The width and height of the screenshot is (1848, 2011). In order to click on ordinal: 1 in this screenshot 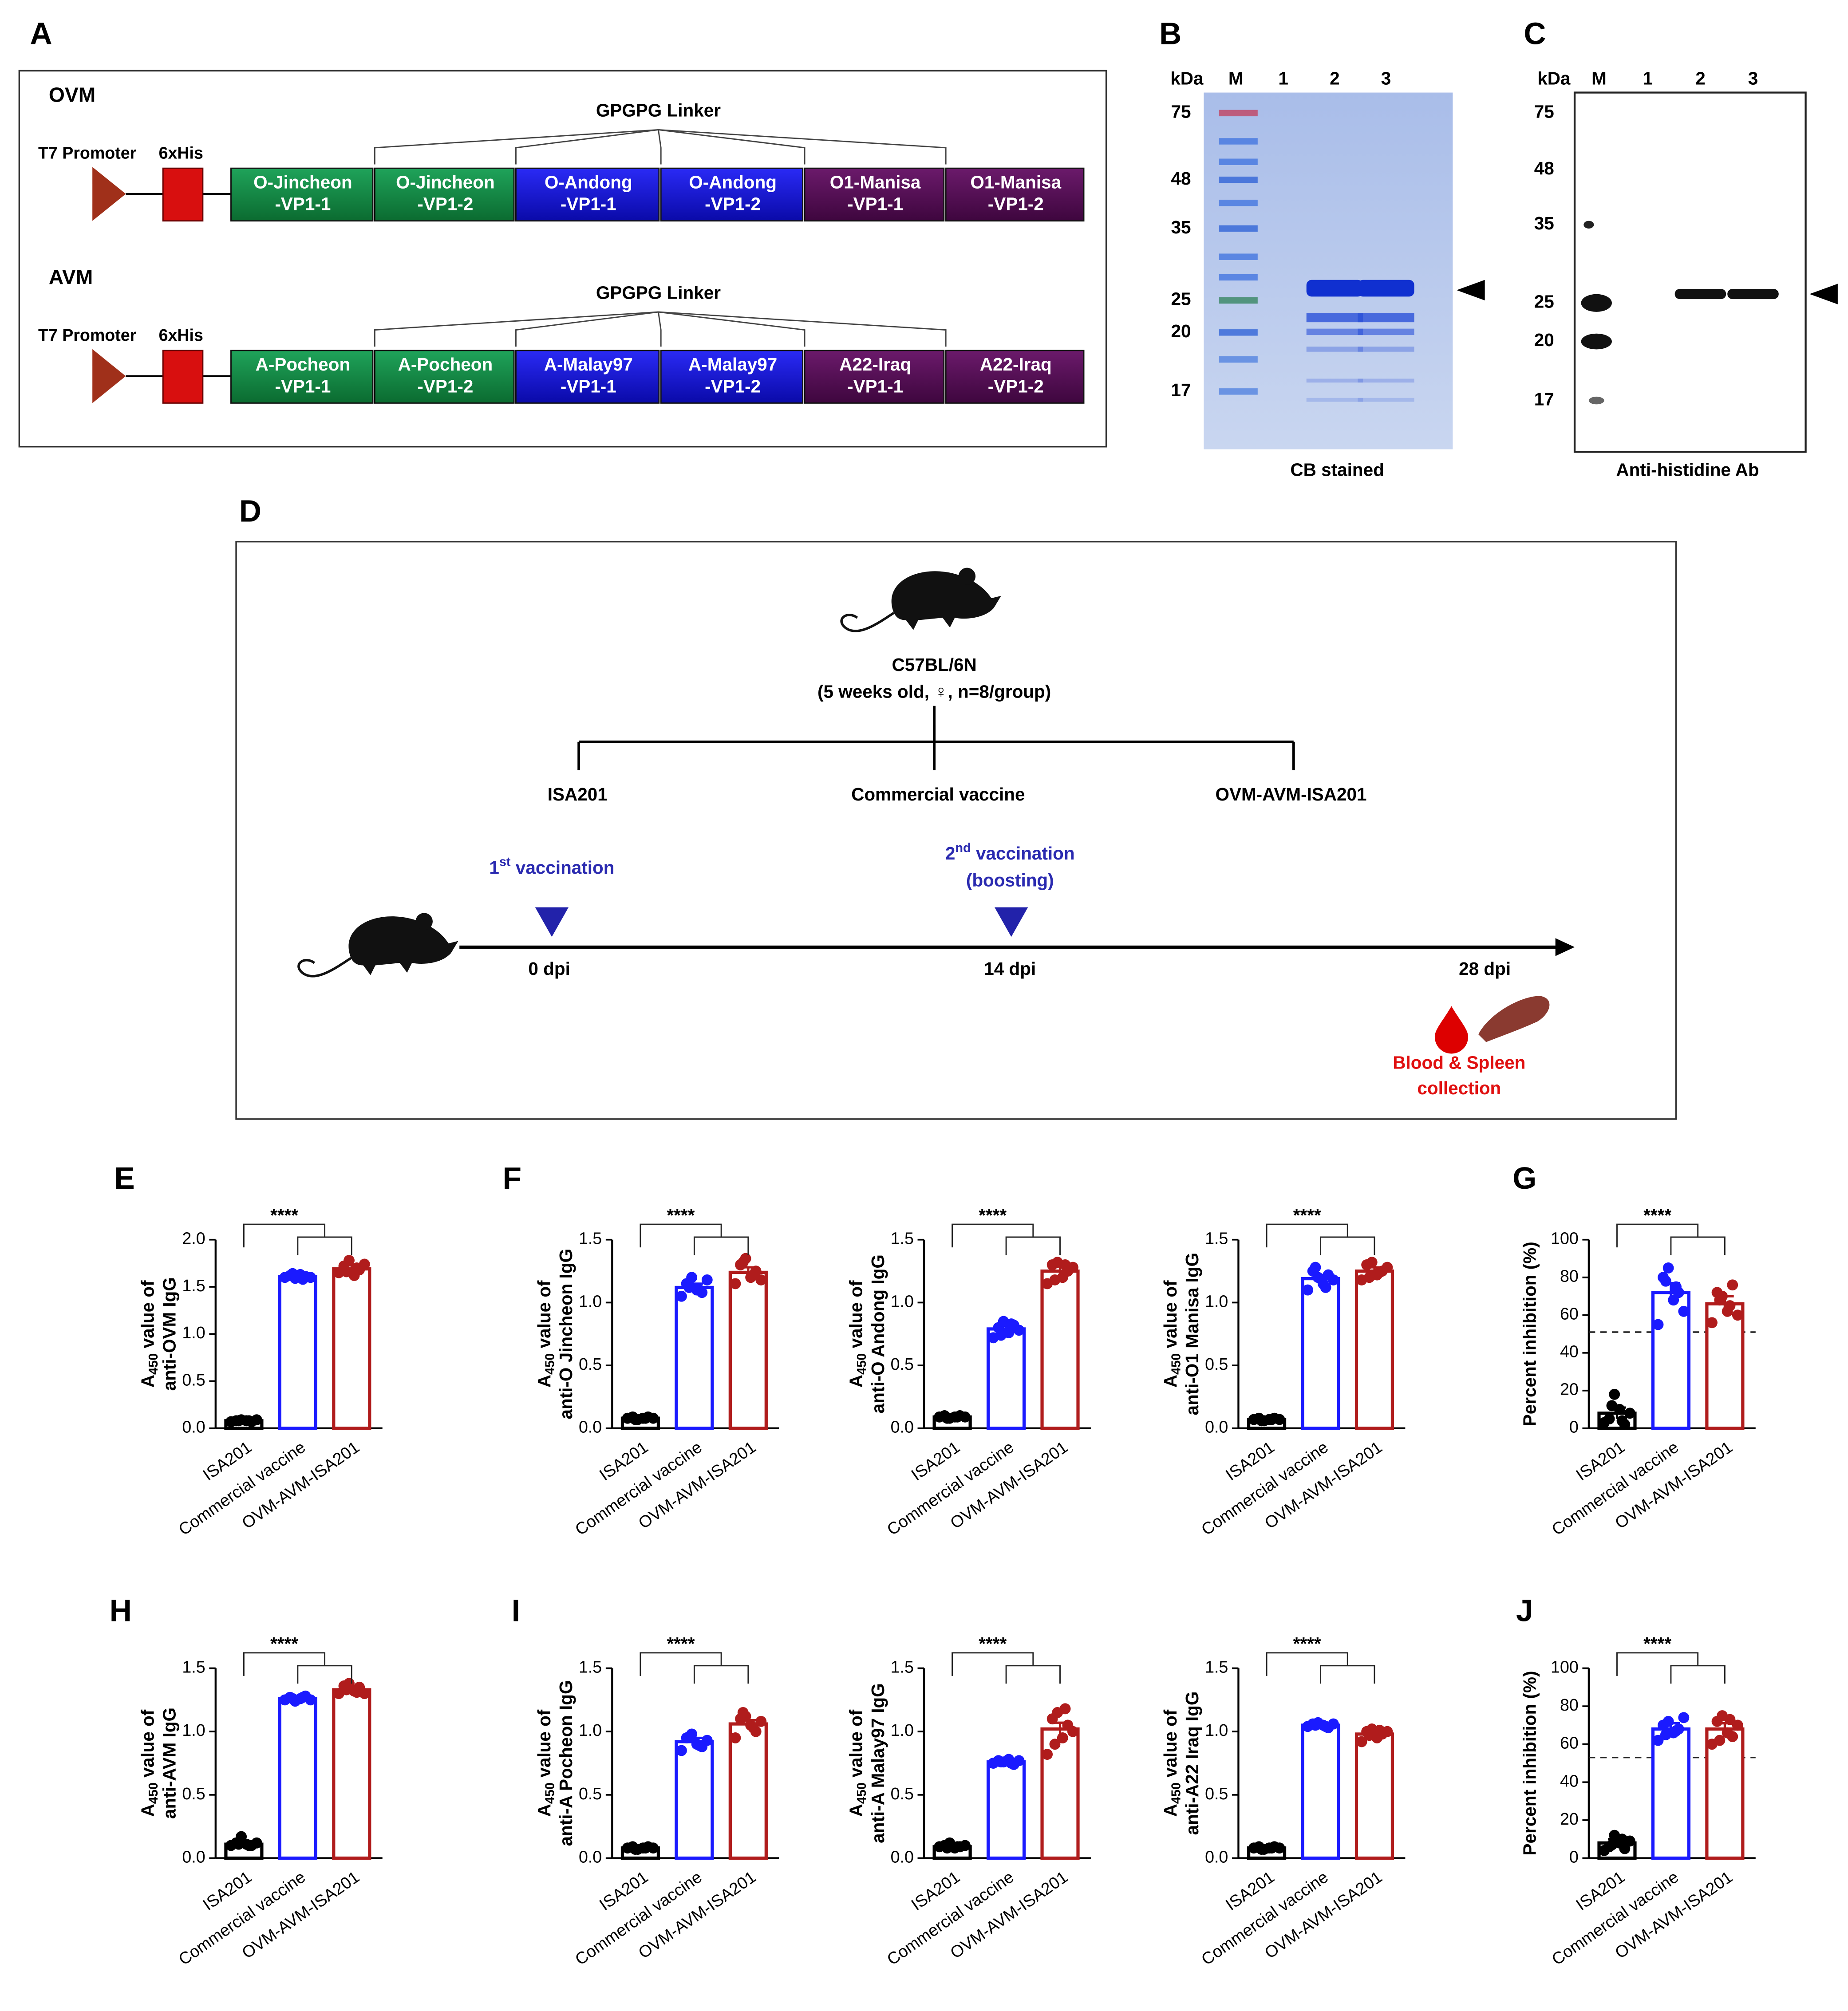, I will do `click(494, 867)`.